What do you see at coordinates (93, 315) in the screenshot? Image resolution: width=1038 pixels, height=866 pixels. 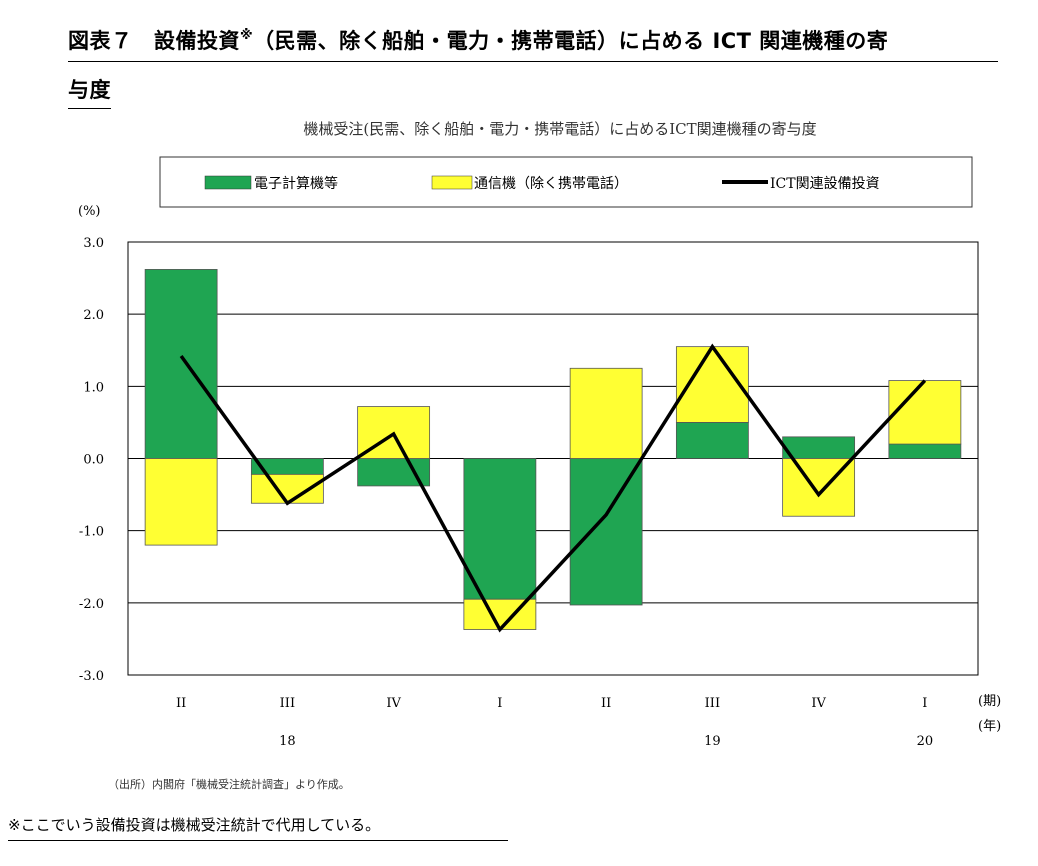 I see `y-tick-label: 2.0` at bounding box center [93, 315].